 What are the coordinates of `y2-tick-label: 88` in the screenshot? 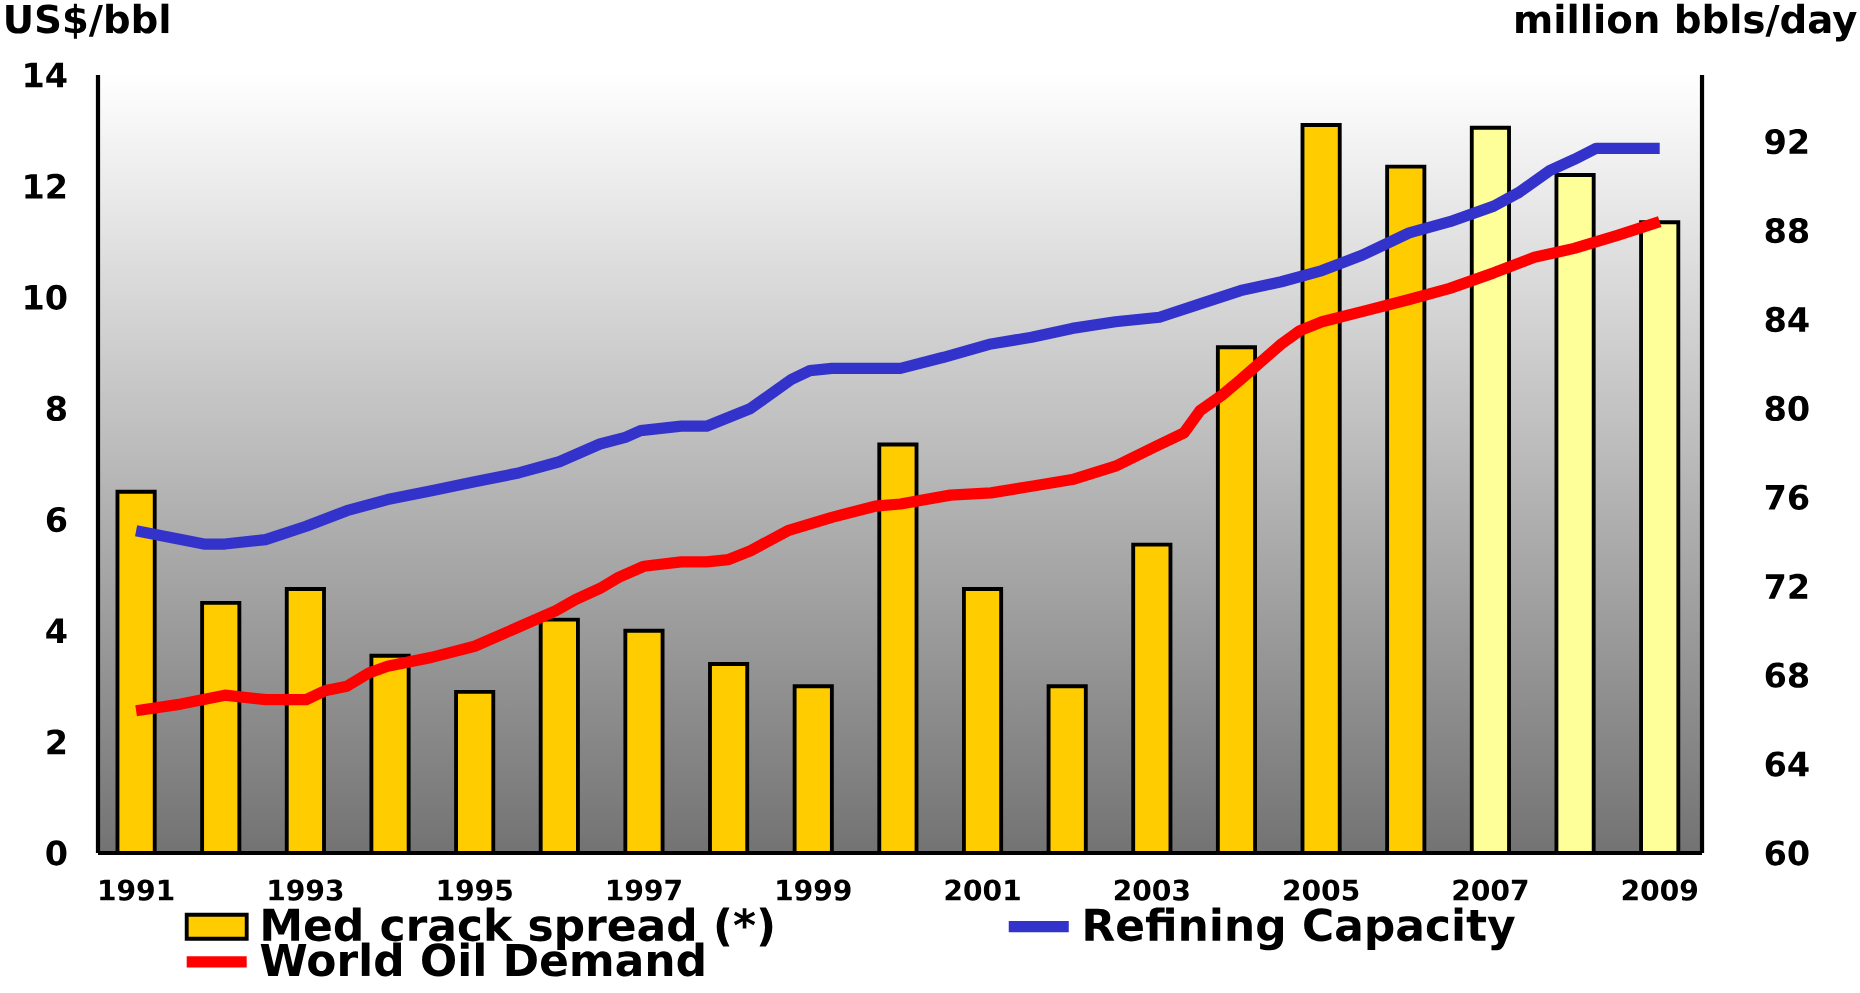 It's located at (1787, 230).